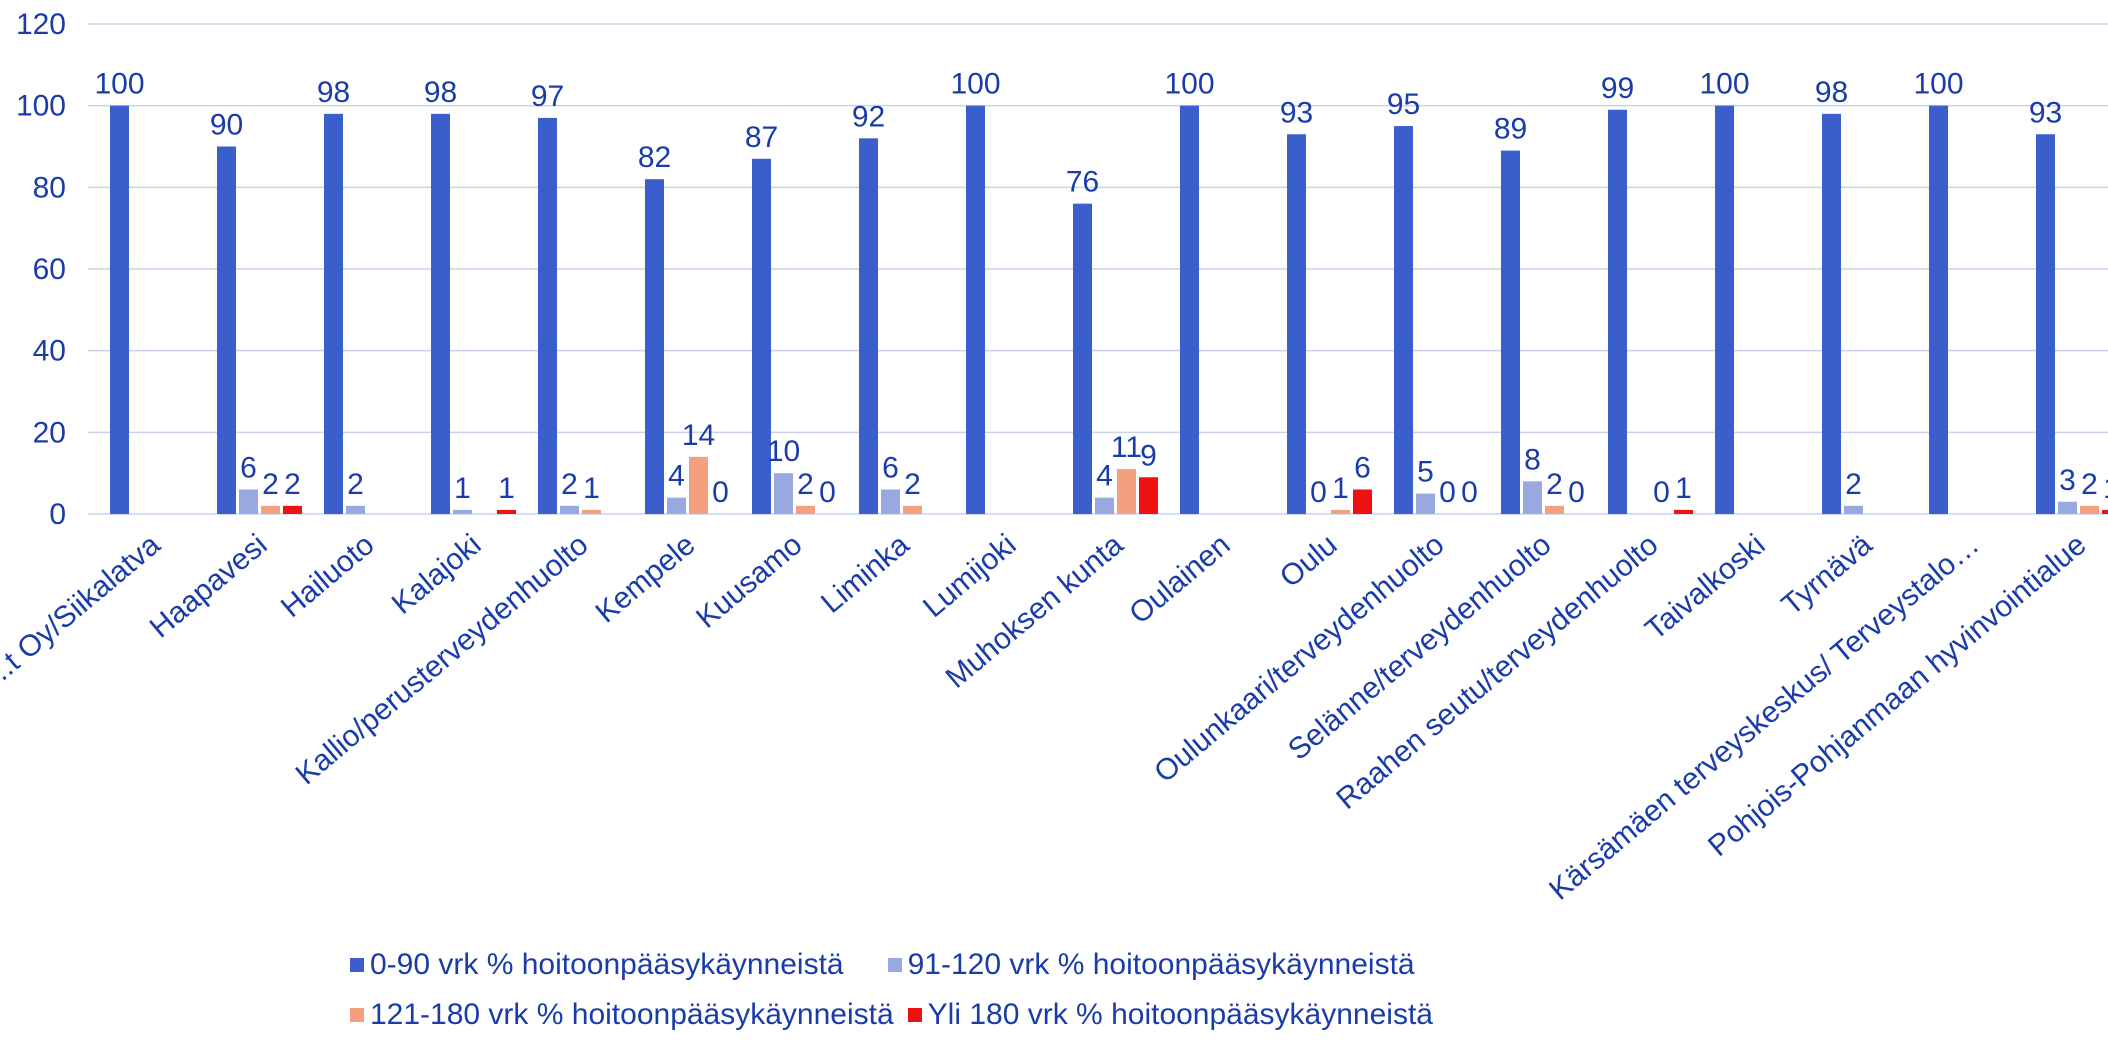 This screenshot has width=2108, height=1040. I want to click on x-tick-label: Lumijoki, so click(970, 576).